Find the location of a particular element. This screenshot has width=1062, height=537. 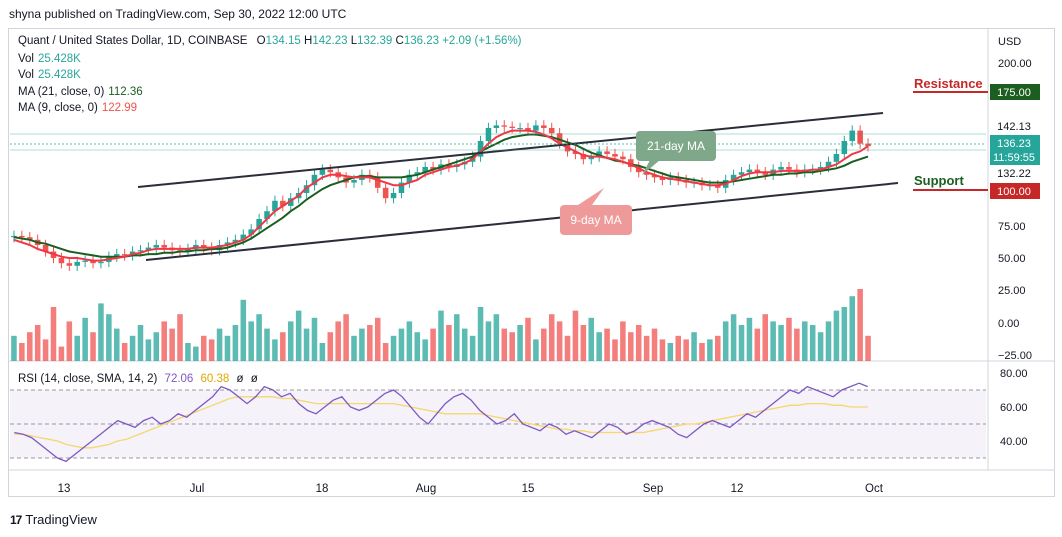

lower-trendline is located at coordinates (522, 221).